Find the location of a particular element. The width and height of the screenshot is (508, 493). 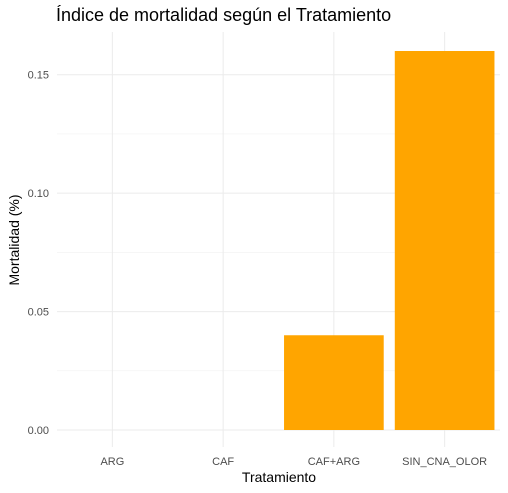

y-tick-label: 0.05 is located at coordinates (38, 313).